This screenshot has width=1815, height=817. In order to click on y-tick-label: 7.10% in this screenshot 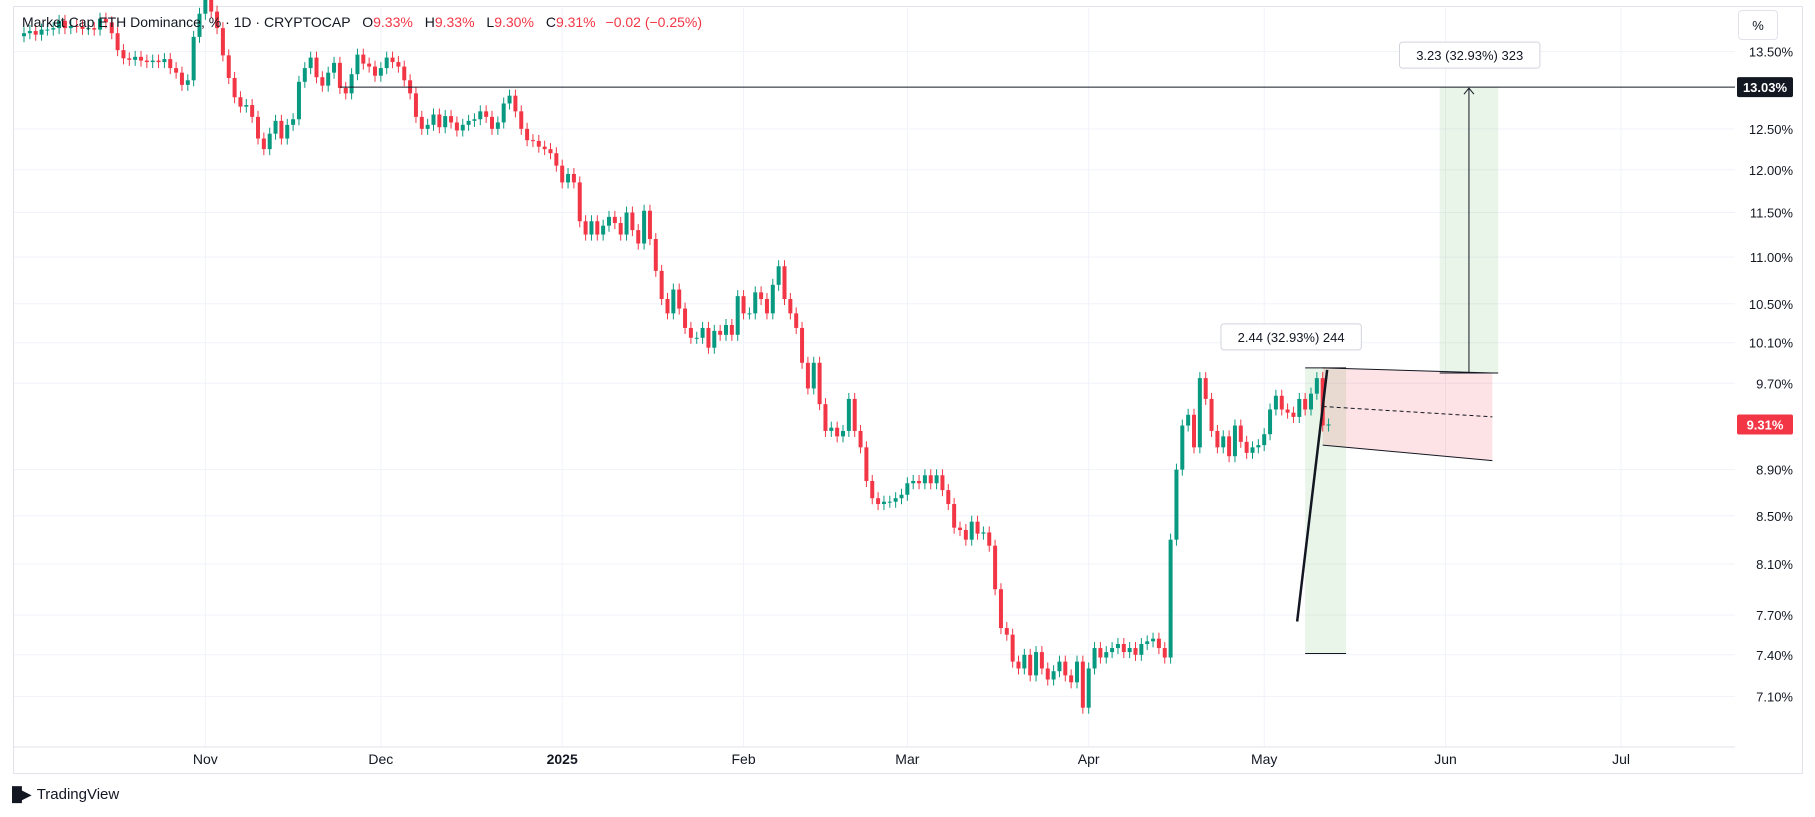, I will do `click(1774, 696)`.